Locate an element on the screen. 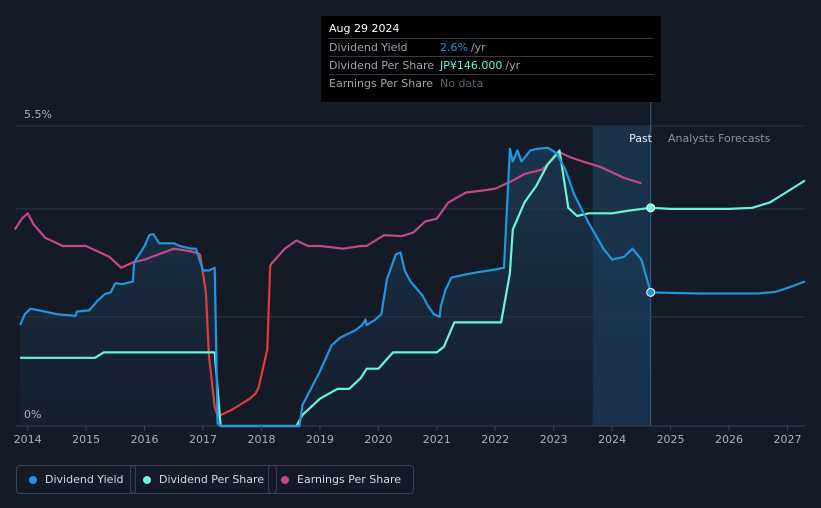 The width and height of the screenshot is (821, 508). past-label: Past is located at coordinates (641, 138).